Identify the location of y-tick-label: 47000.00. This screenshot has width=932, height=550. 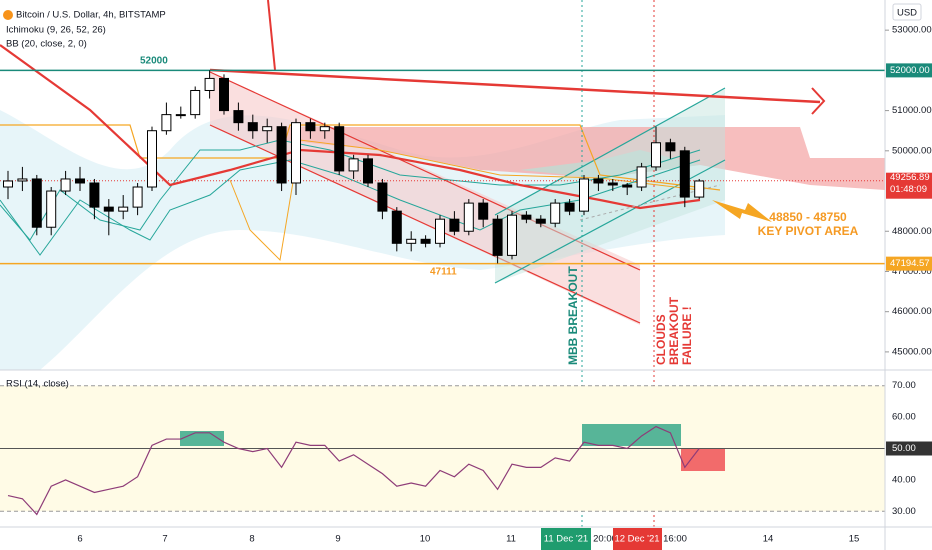
(912, 271).